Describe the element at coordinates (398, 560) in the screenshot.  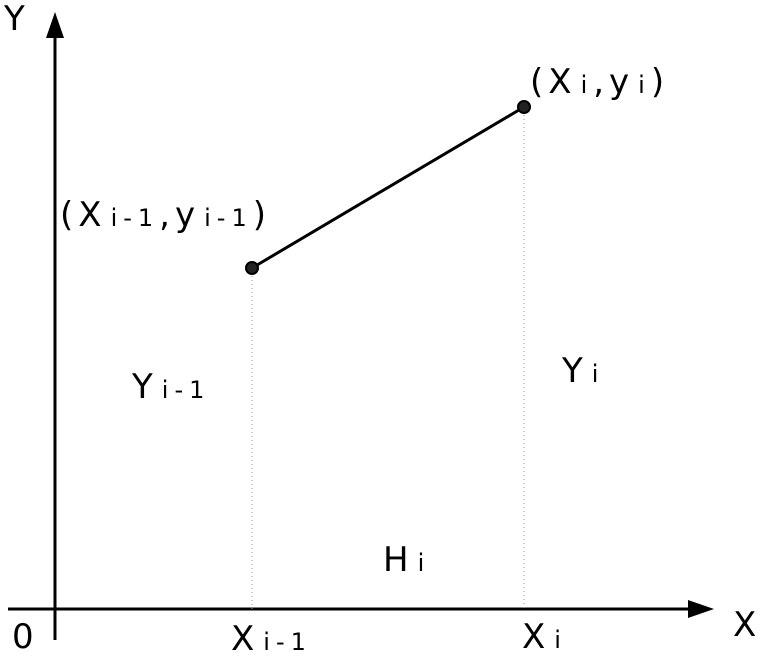
I see `label-part: H` at that location.